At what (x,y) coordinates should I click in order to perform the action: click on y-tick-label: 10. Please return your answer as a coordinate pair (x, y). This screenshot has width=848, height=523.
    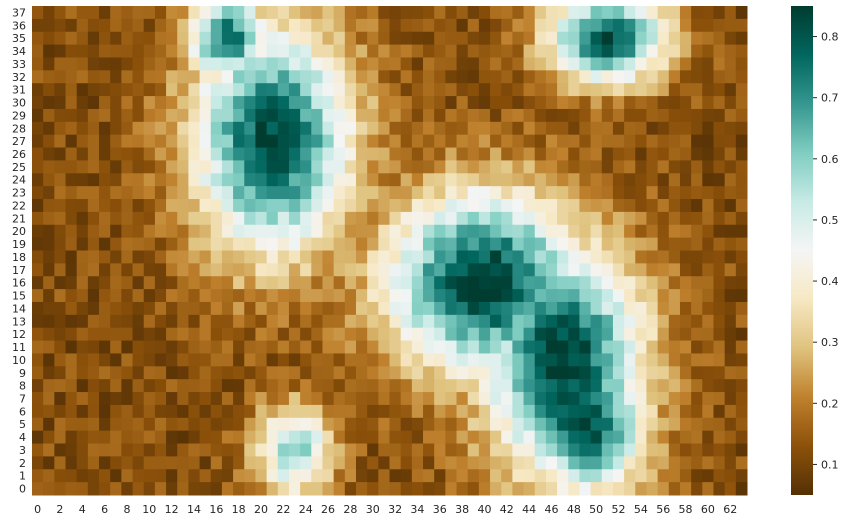
    Looking at the image, I should click on (19, 360).